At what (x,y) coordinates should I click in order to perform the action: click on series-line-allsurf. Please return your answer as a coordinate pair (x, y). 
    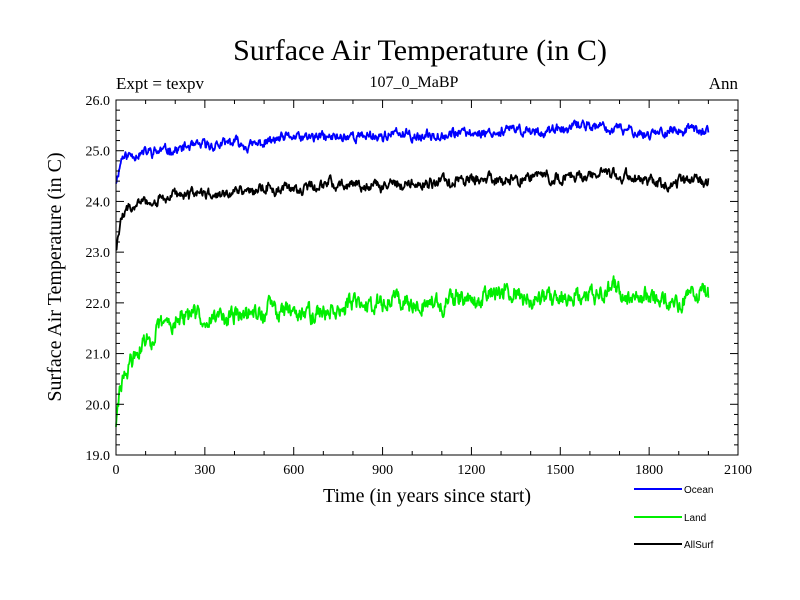
    Looking at the image, I should click on (412, 208).